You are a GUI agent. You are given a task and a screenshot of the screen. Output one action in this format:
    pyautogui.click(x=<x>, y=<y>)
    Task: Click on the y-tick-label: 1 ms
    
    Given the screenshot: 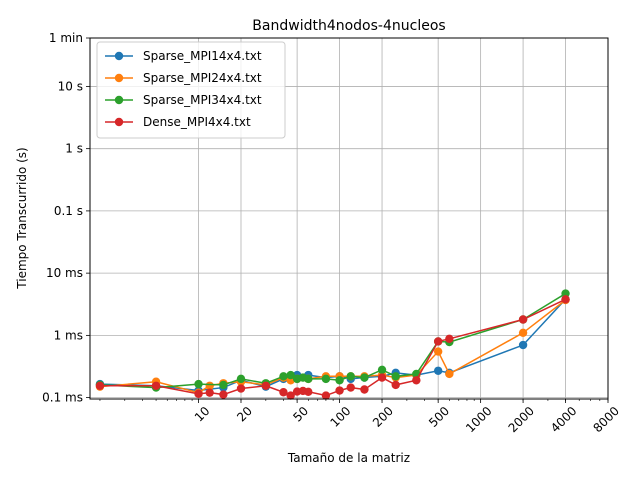 What is the action you would take?
    pyautogui.click(x=68, y=335)
    